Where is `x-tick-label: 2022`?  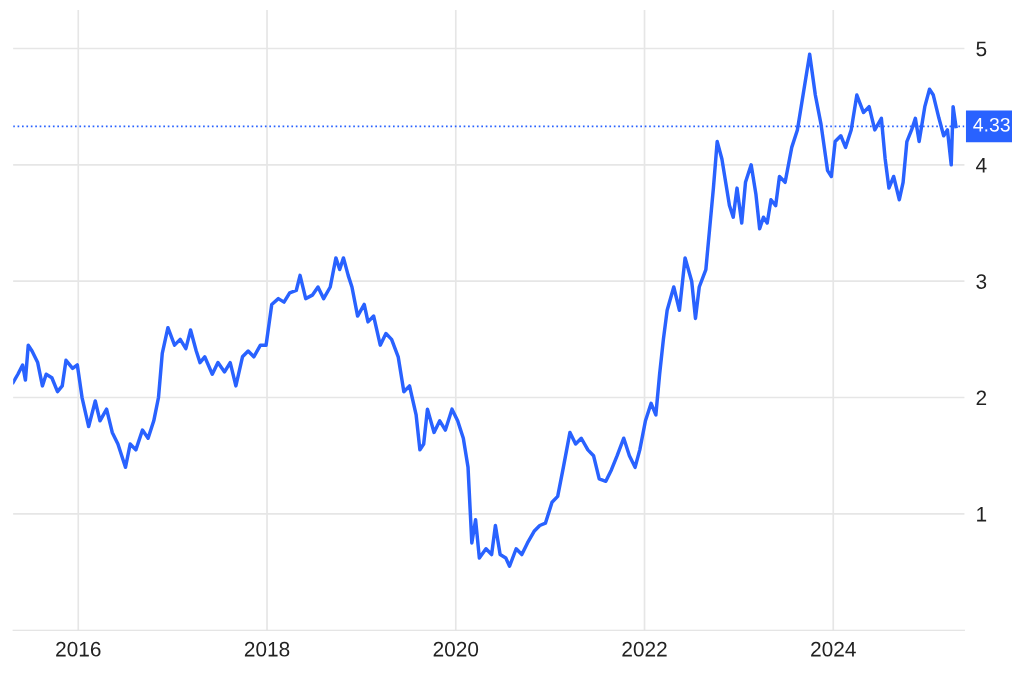 x-tick-label: 2022 is located at coordinates (644, 649).